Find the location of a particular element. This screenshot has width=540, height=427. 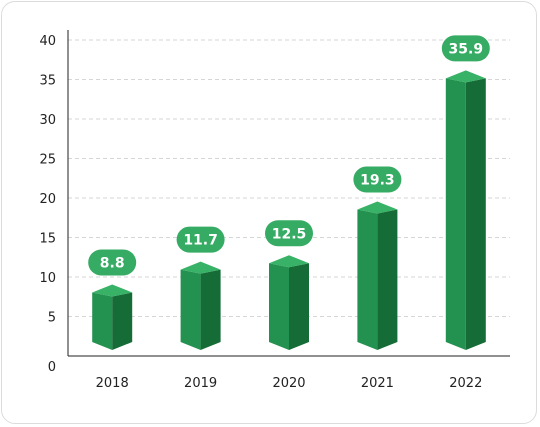

data-label-text: 11.7 is located at coordinates (200, 241).